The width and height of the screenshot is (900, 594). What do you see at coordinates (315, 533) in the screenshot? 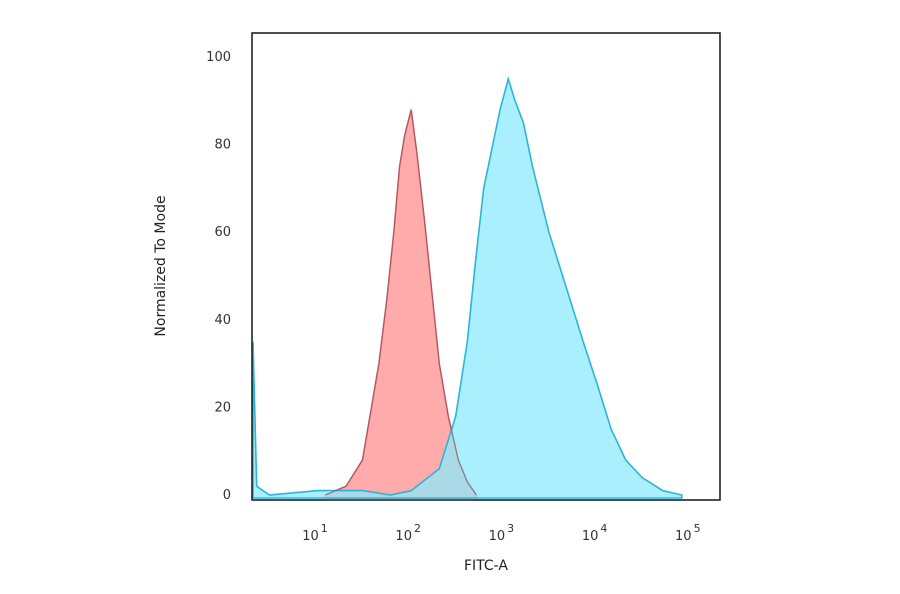
I see `x-tick-label: 10¹` at bounding box center [315, 533].